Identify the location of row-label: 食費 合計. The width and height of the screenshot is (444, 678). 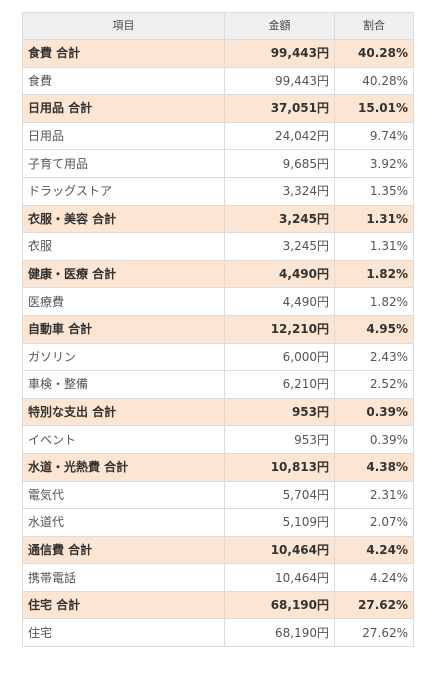
(123, 53).